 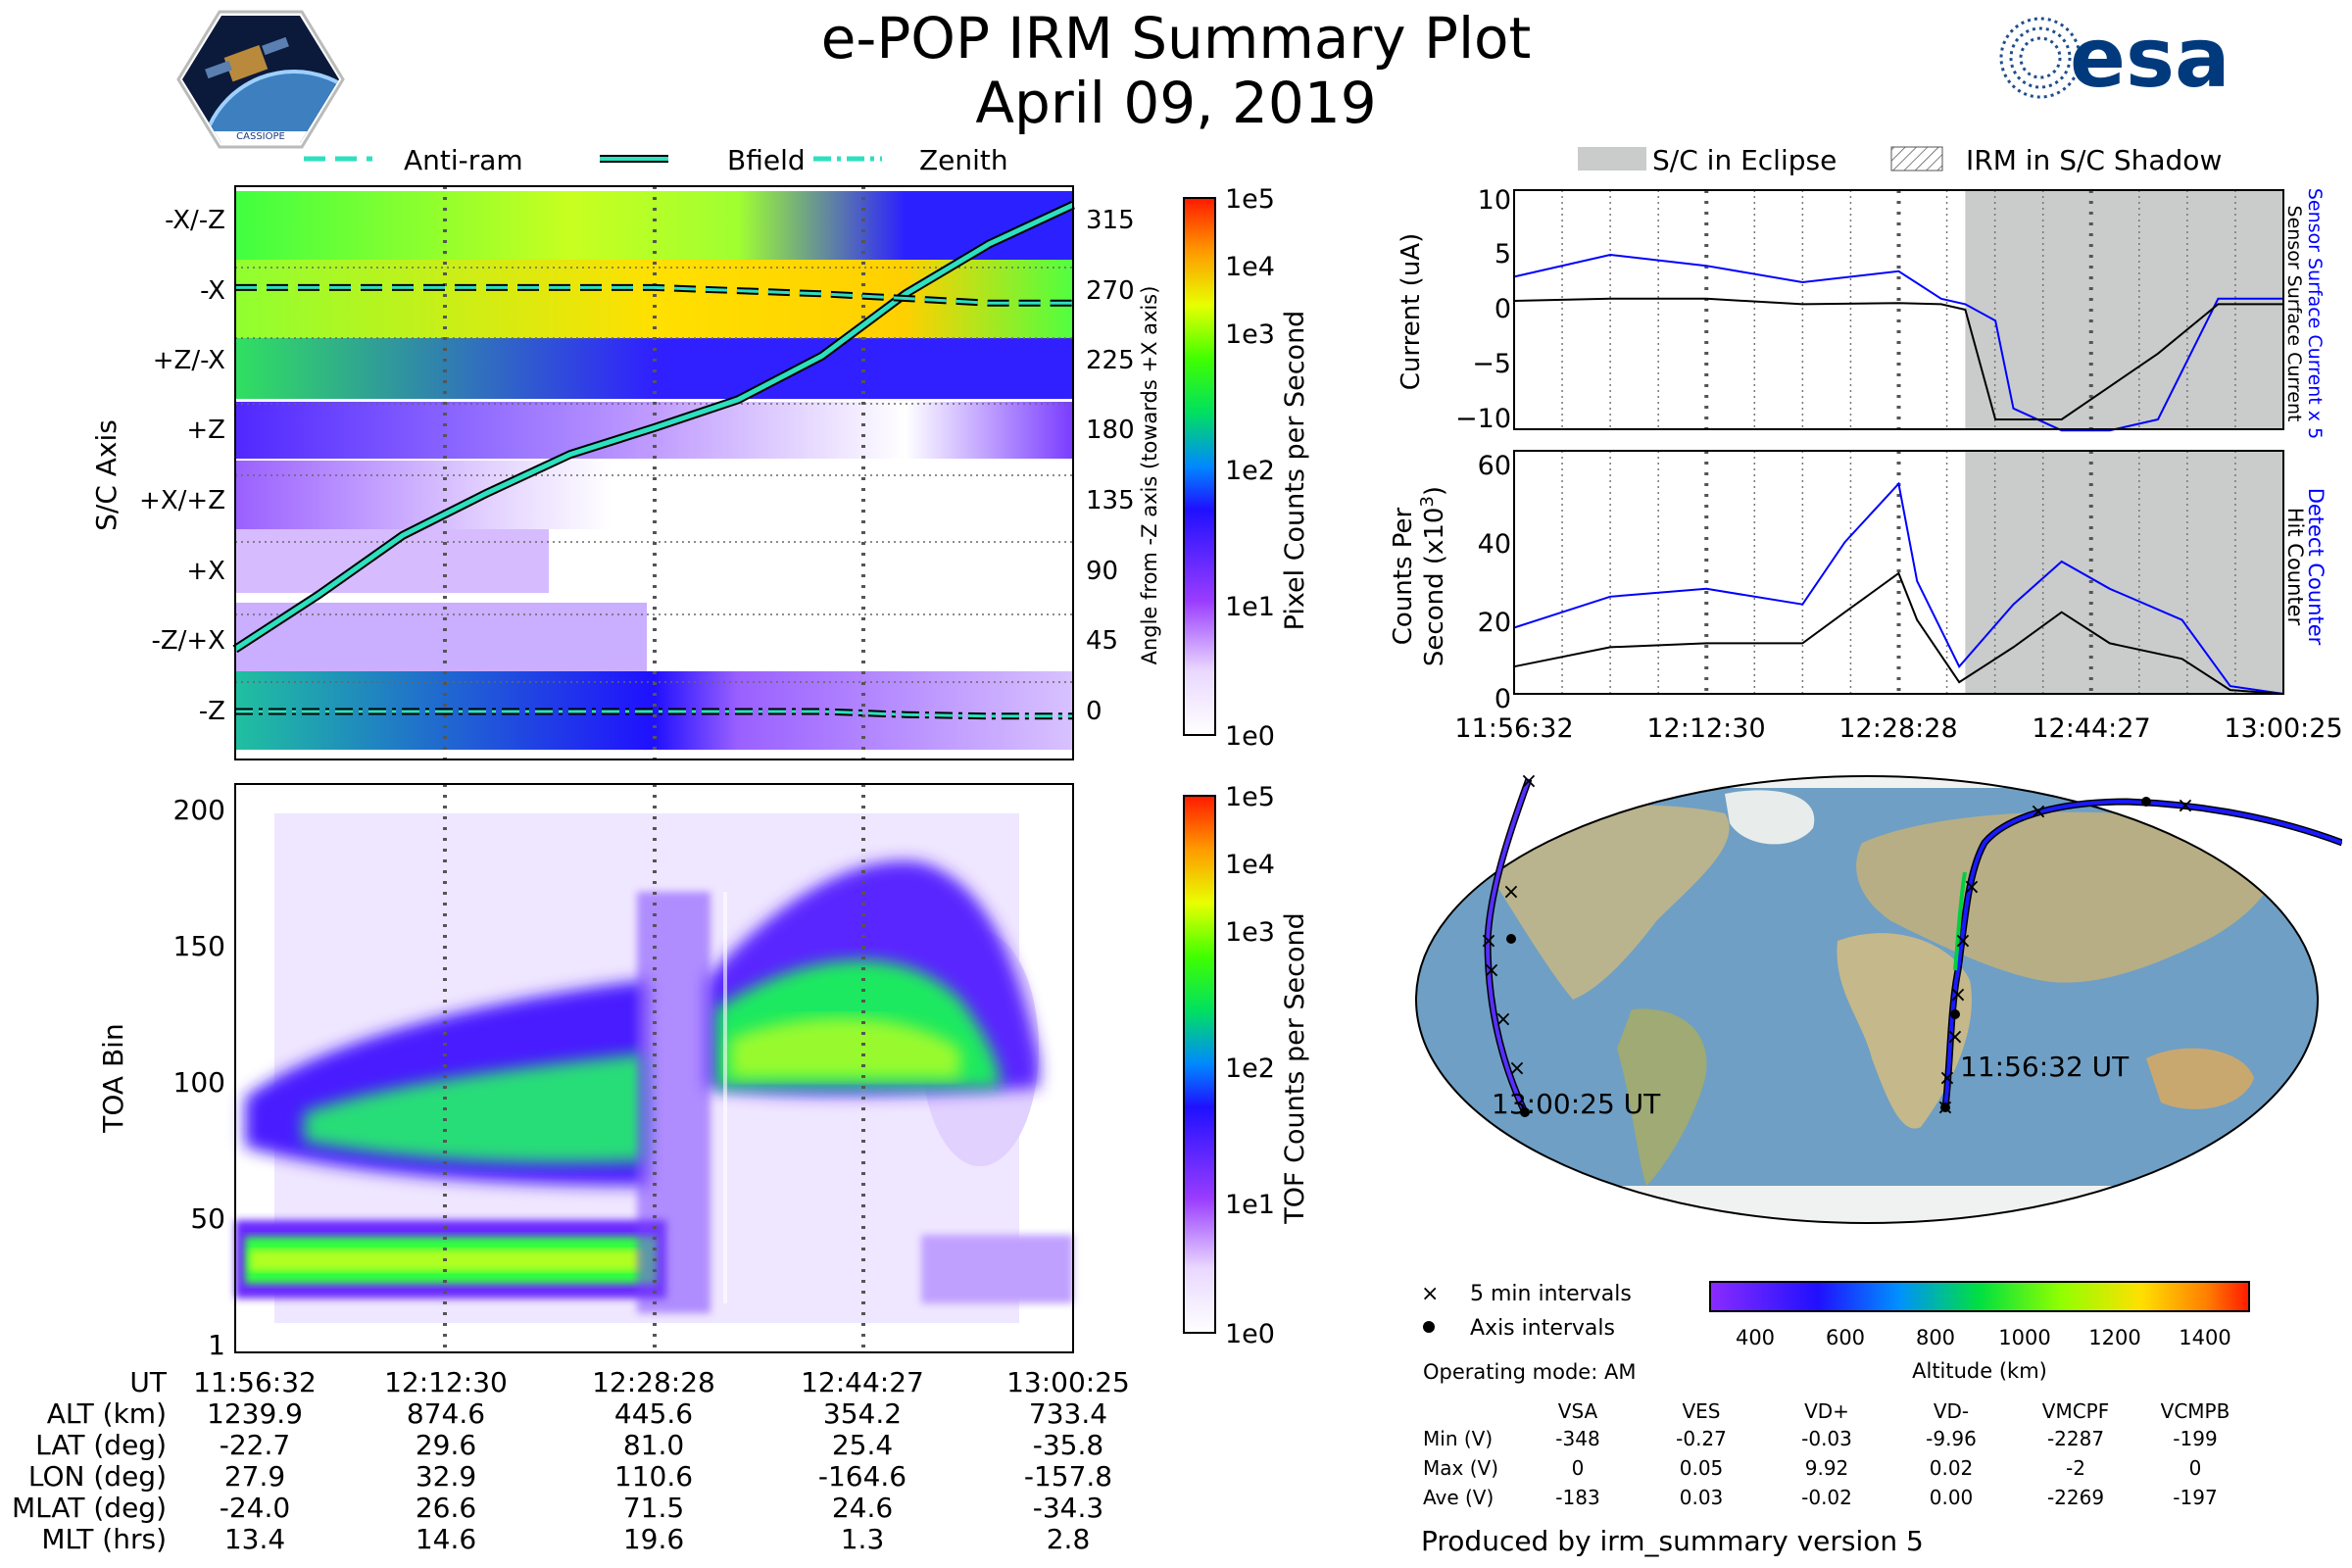 I want to click on map-start-label: 11:56:32 UT, so click(x=2045, y=1067).